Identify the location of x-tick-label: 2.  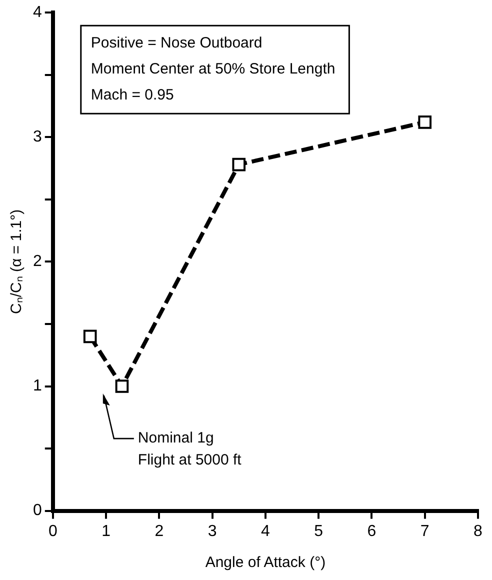
(159, 531).